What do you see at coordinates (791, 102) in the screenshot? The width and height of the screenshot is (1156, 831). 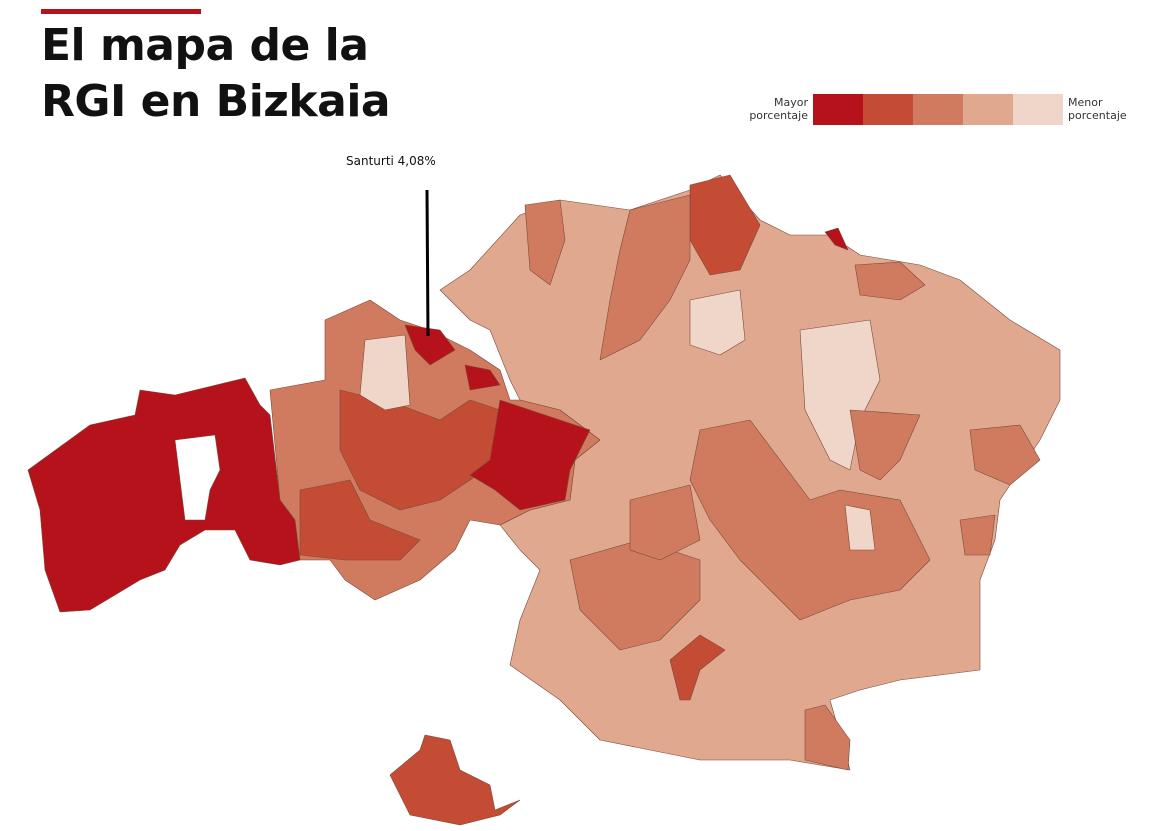 I see `legend-text: Mayor` at bounding box center [791, 102].